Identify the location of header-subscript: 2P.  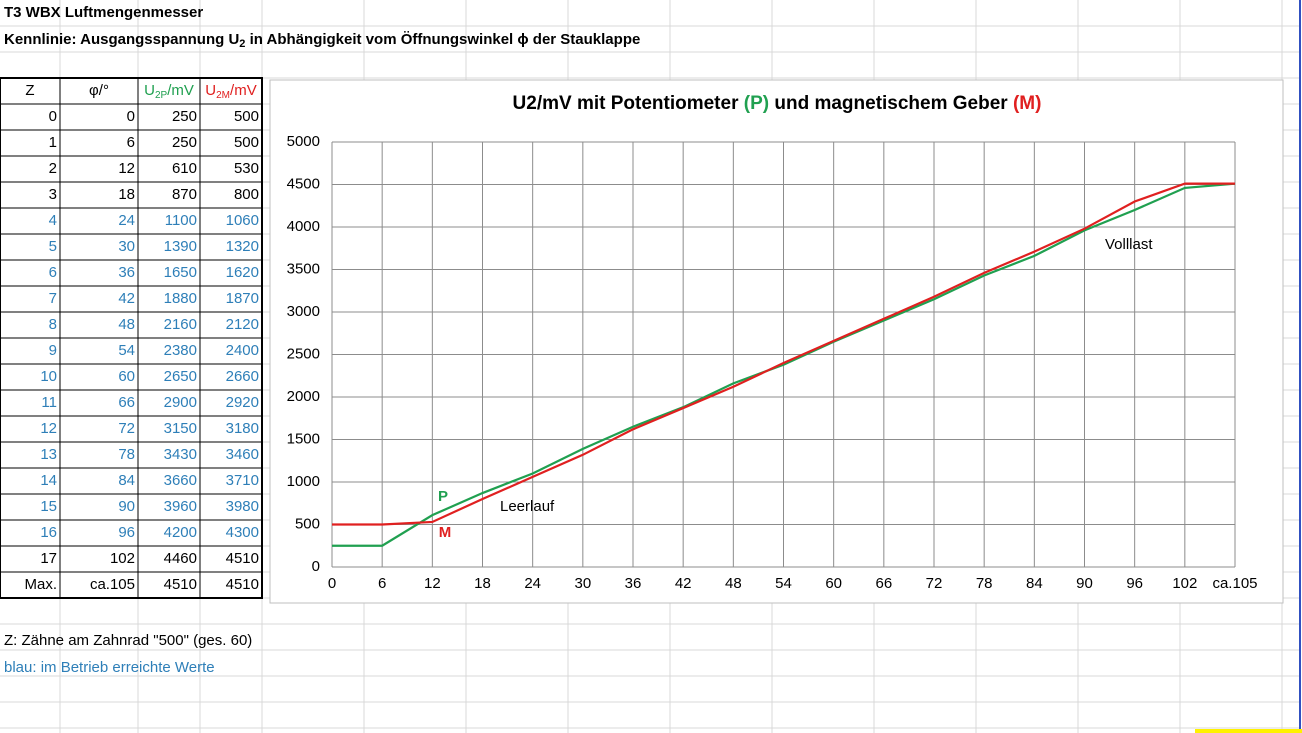
(161, 95).